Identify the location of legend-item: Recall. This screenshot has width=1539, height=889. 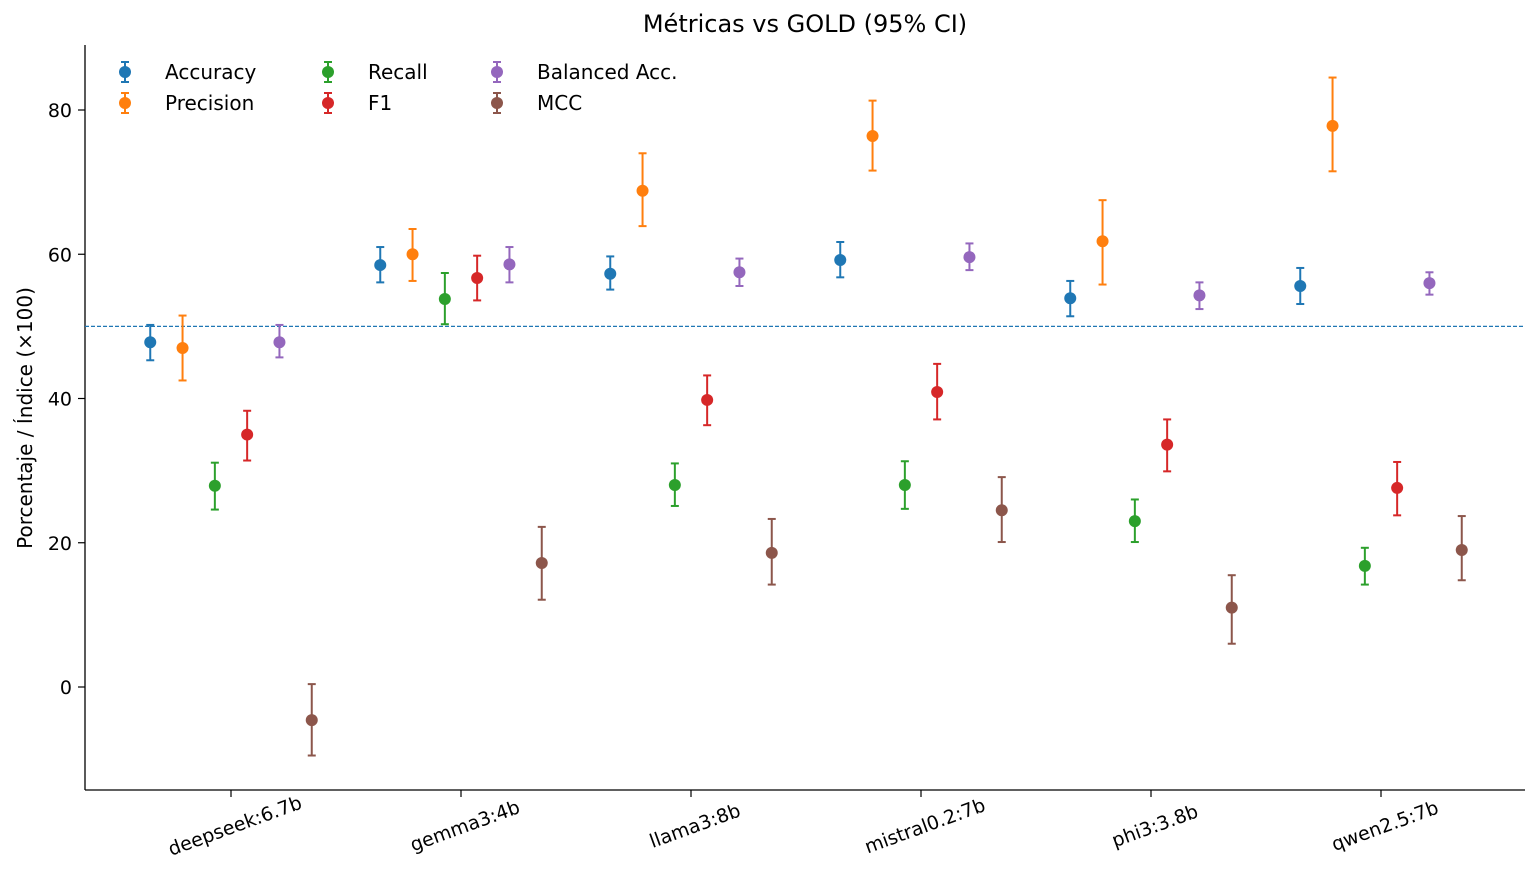
(375, 72).